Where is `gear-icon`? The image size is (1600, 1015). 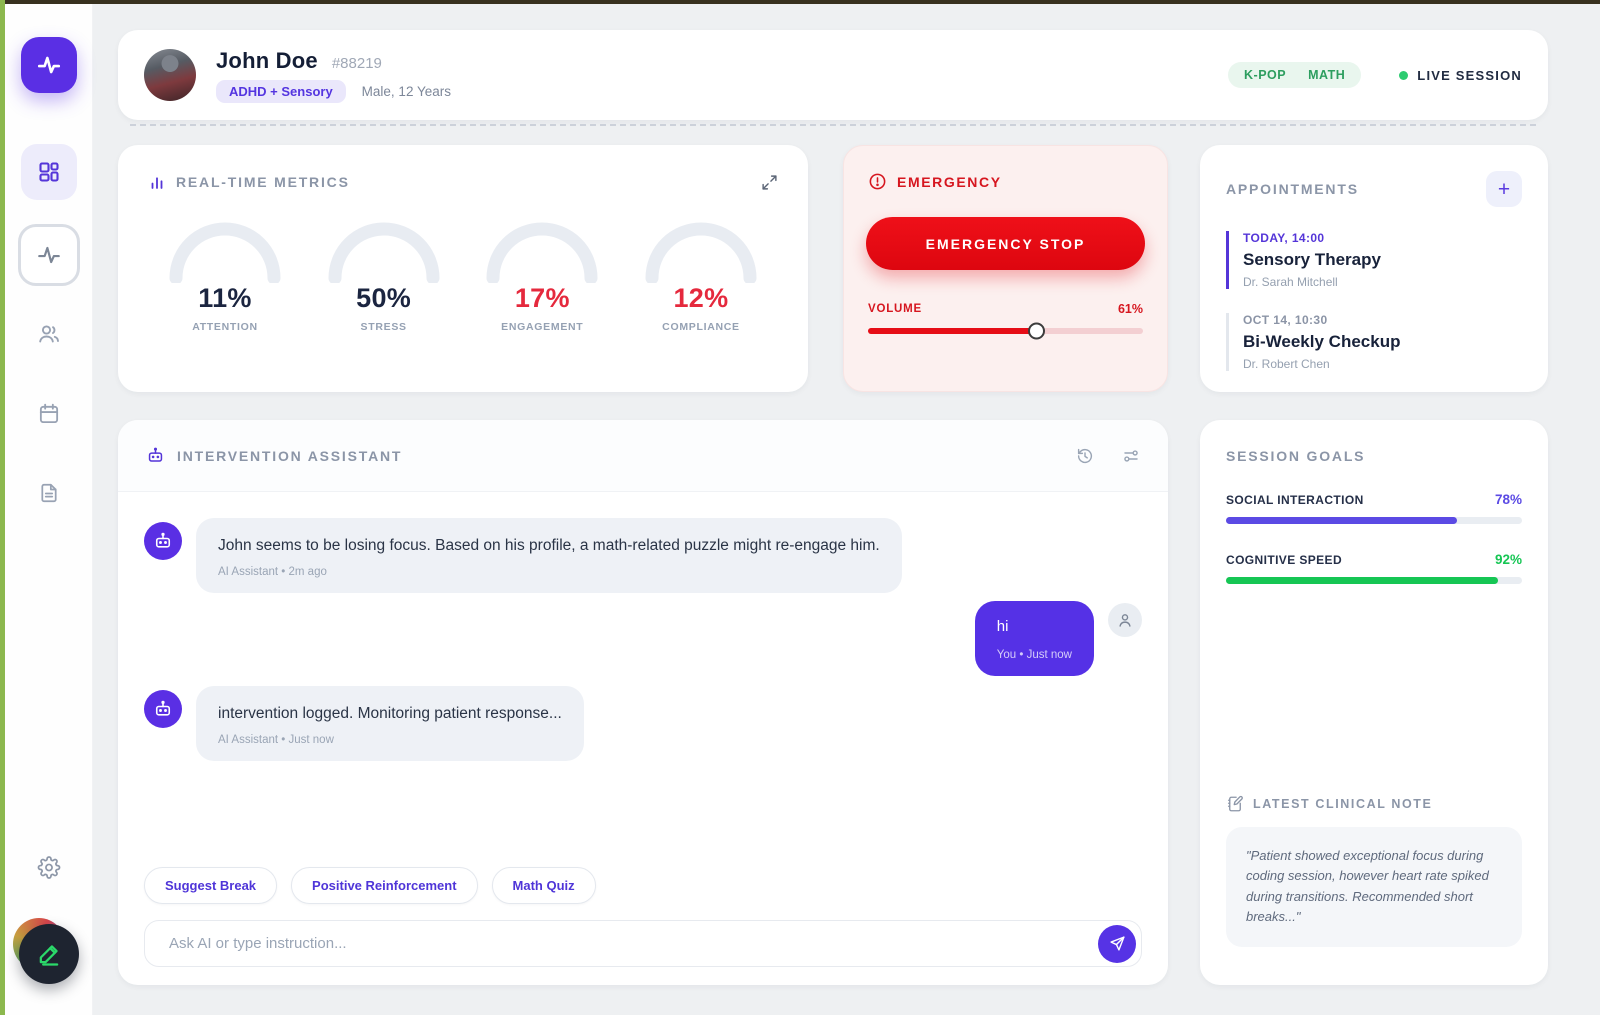
gear-icon is located at coordinates (48, 867).